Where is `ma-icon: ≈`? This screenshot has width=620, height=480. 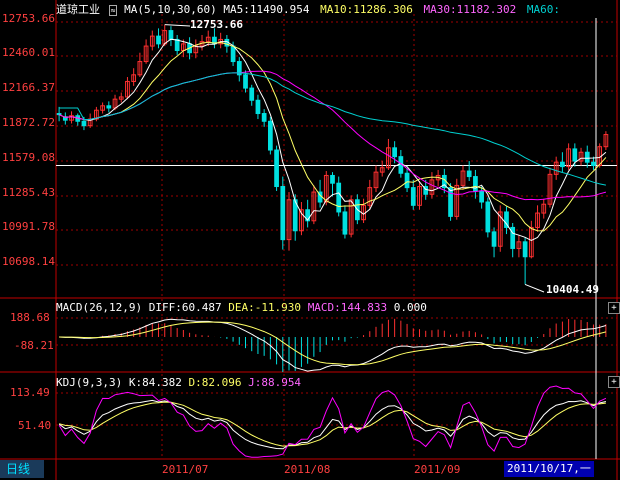 ma-icon: ≈ is located at coordinates (113, 10).